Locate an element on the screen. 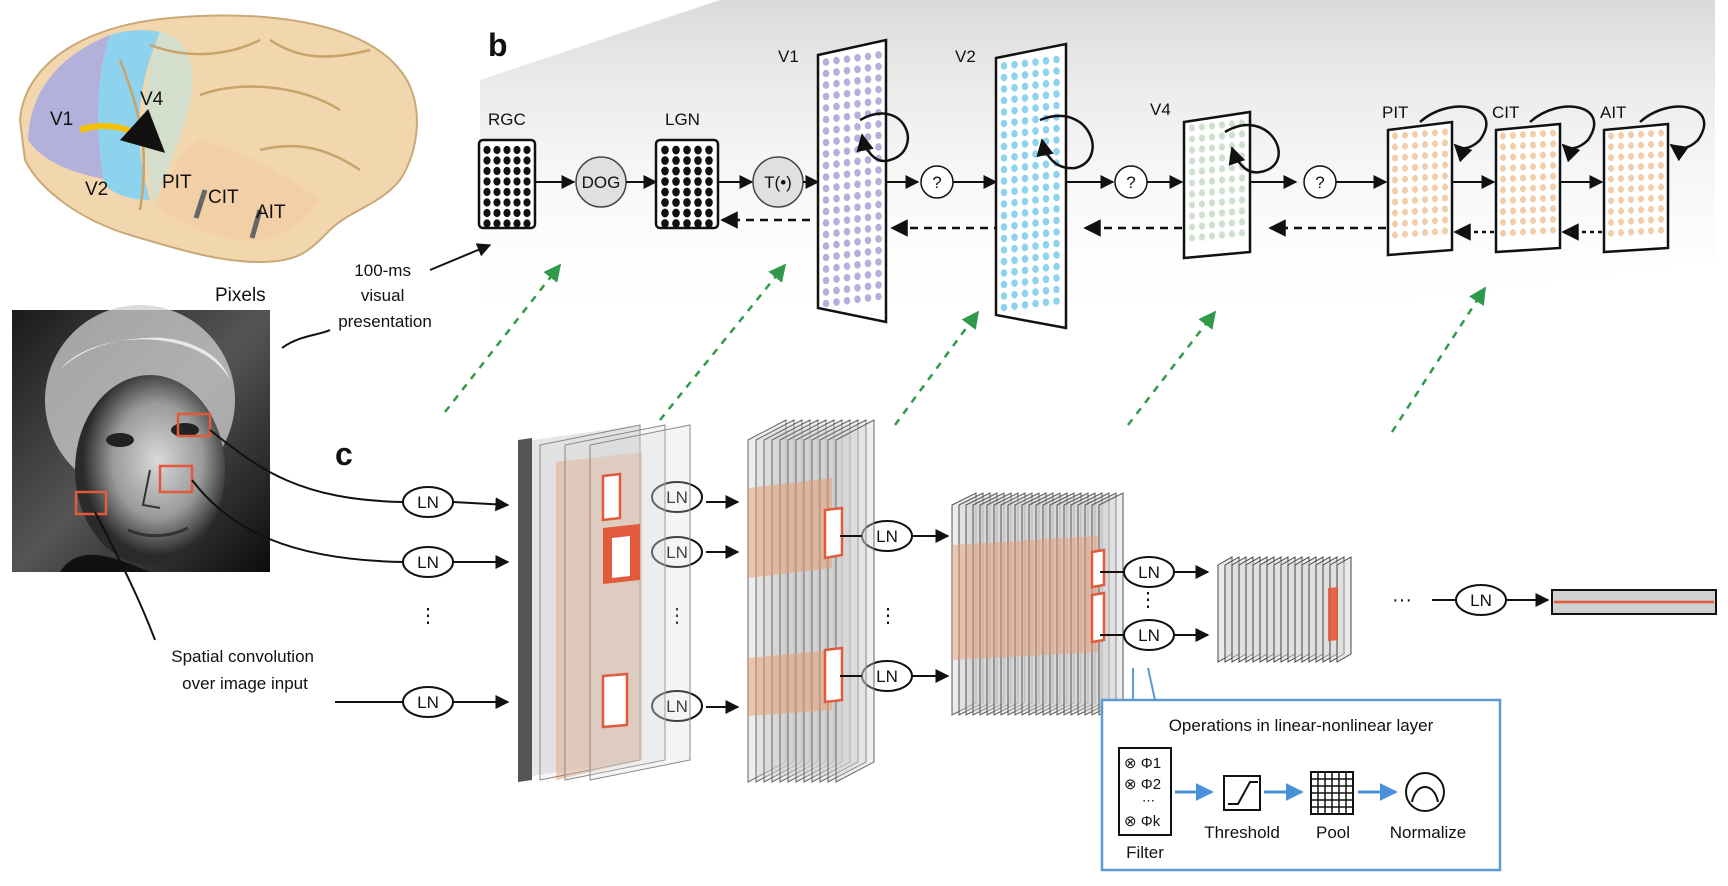 Image resolution: width=1728 pixels, height=886 pixels. patch-connectors is located at coordinates (249, 566).